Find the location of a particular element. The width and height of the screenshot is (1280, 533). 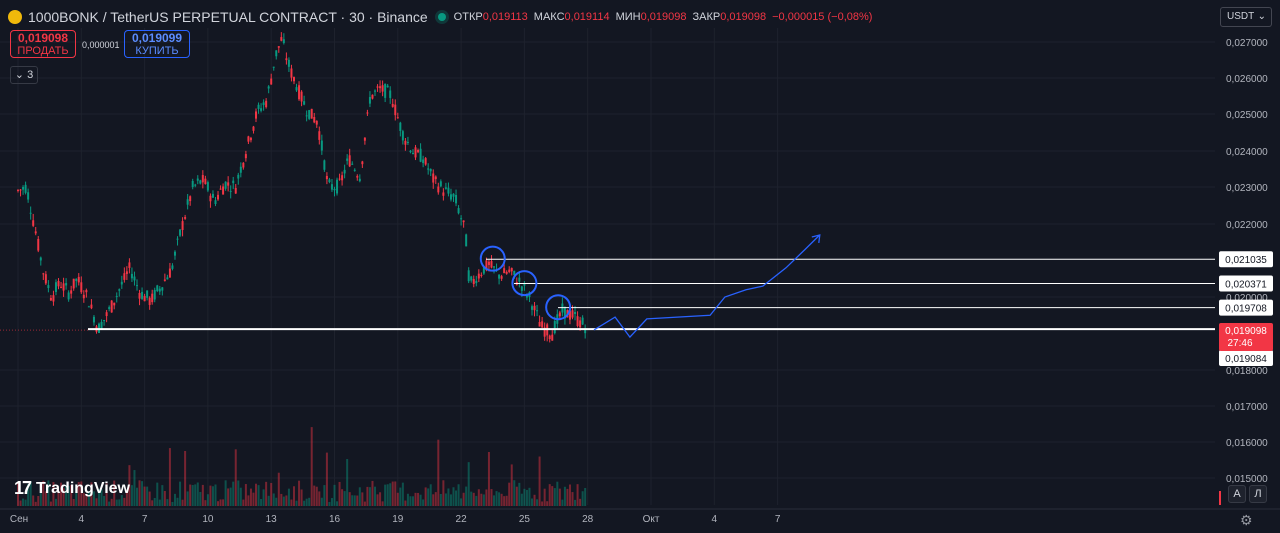

auto-scale-label: А is located at coordinates (1237, 494).